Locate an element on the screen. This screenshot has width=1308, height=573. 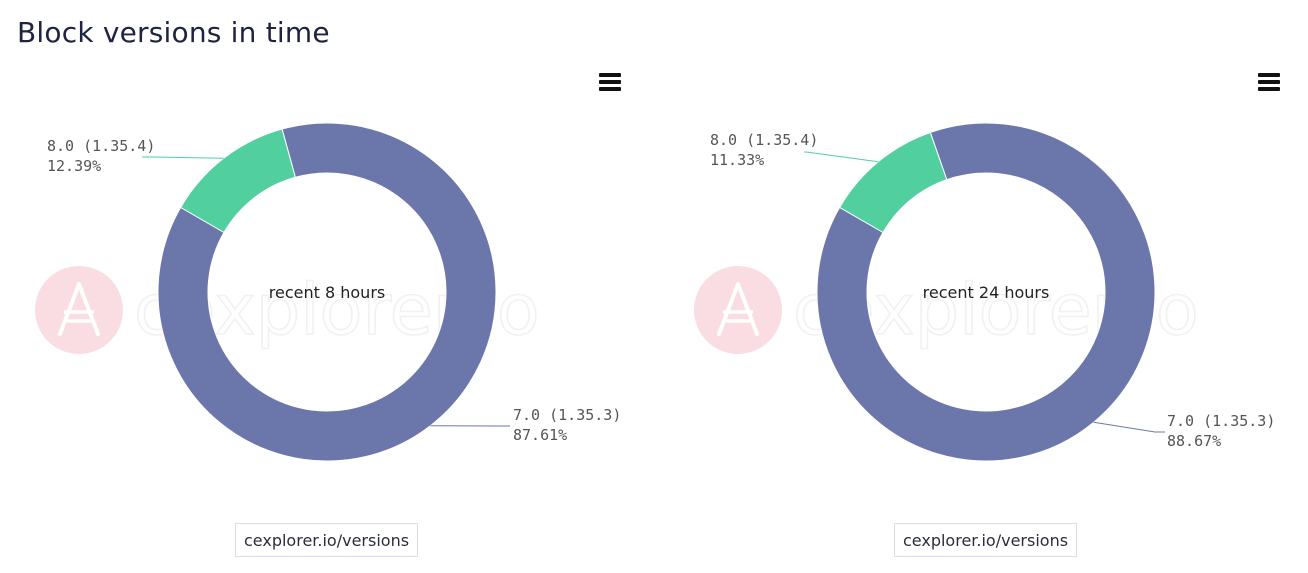
data-label-percent: 11.33% is located at coordinates (737, 160).